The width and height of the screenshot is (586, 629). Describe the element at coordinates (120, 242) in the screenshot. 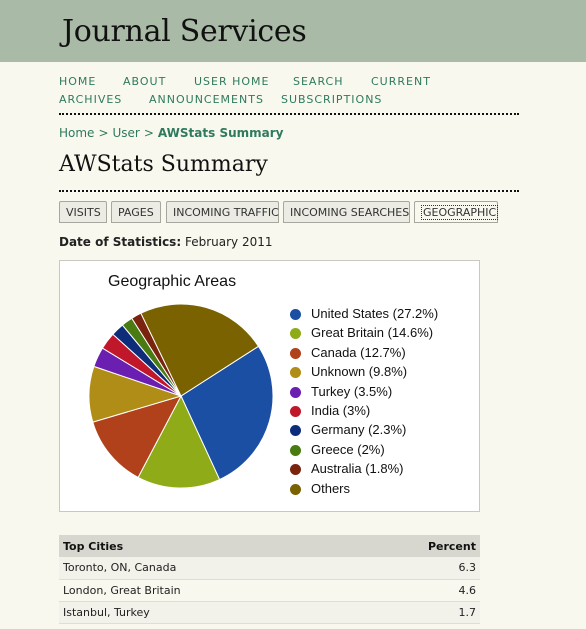

I see `date-label: Date of Statistics:` at that location.